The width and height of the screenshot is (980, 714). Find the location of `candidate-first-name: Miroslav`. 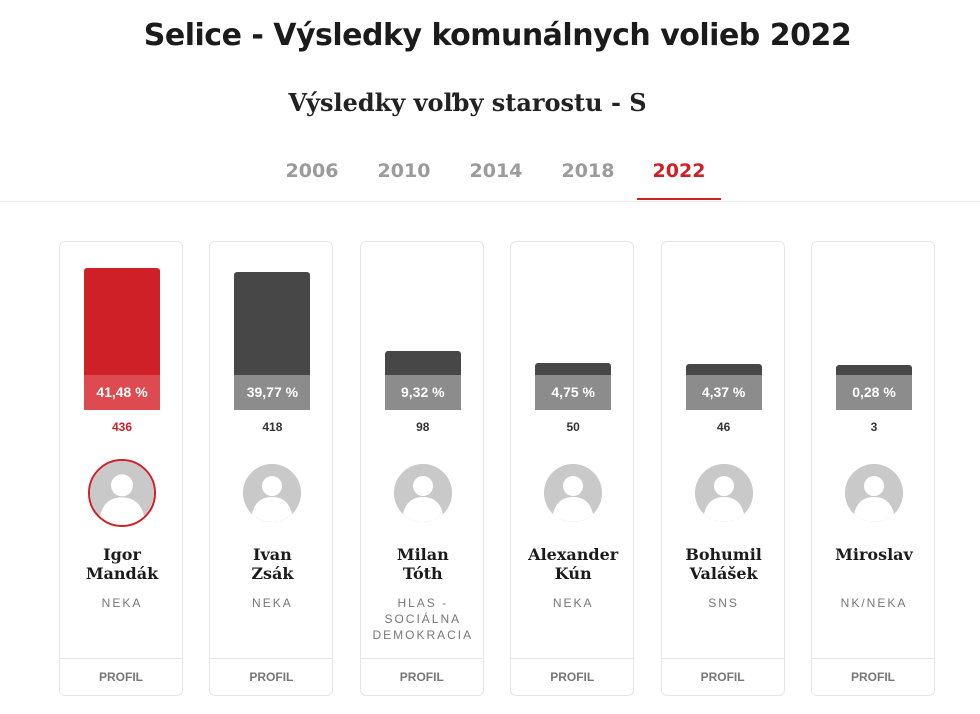

candidate-first-name: Miroslav is located at coordinates (874, 554).